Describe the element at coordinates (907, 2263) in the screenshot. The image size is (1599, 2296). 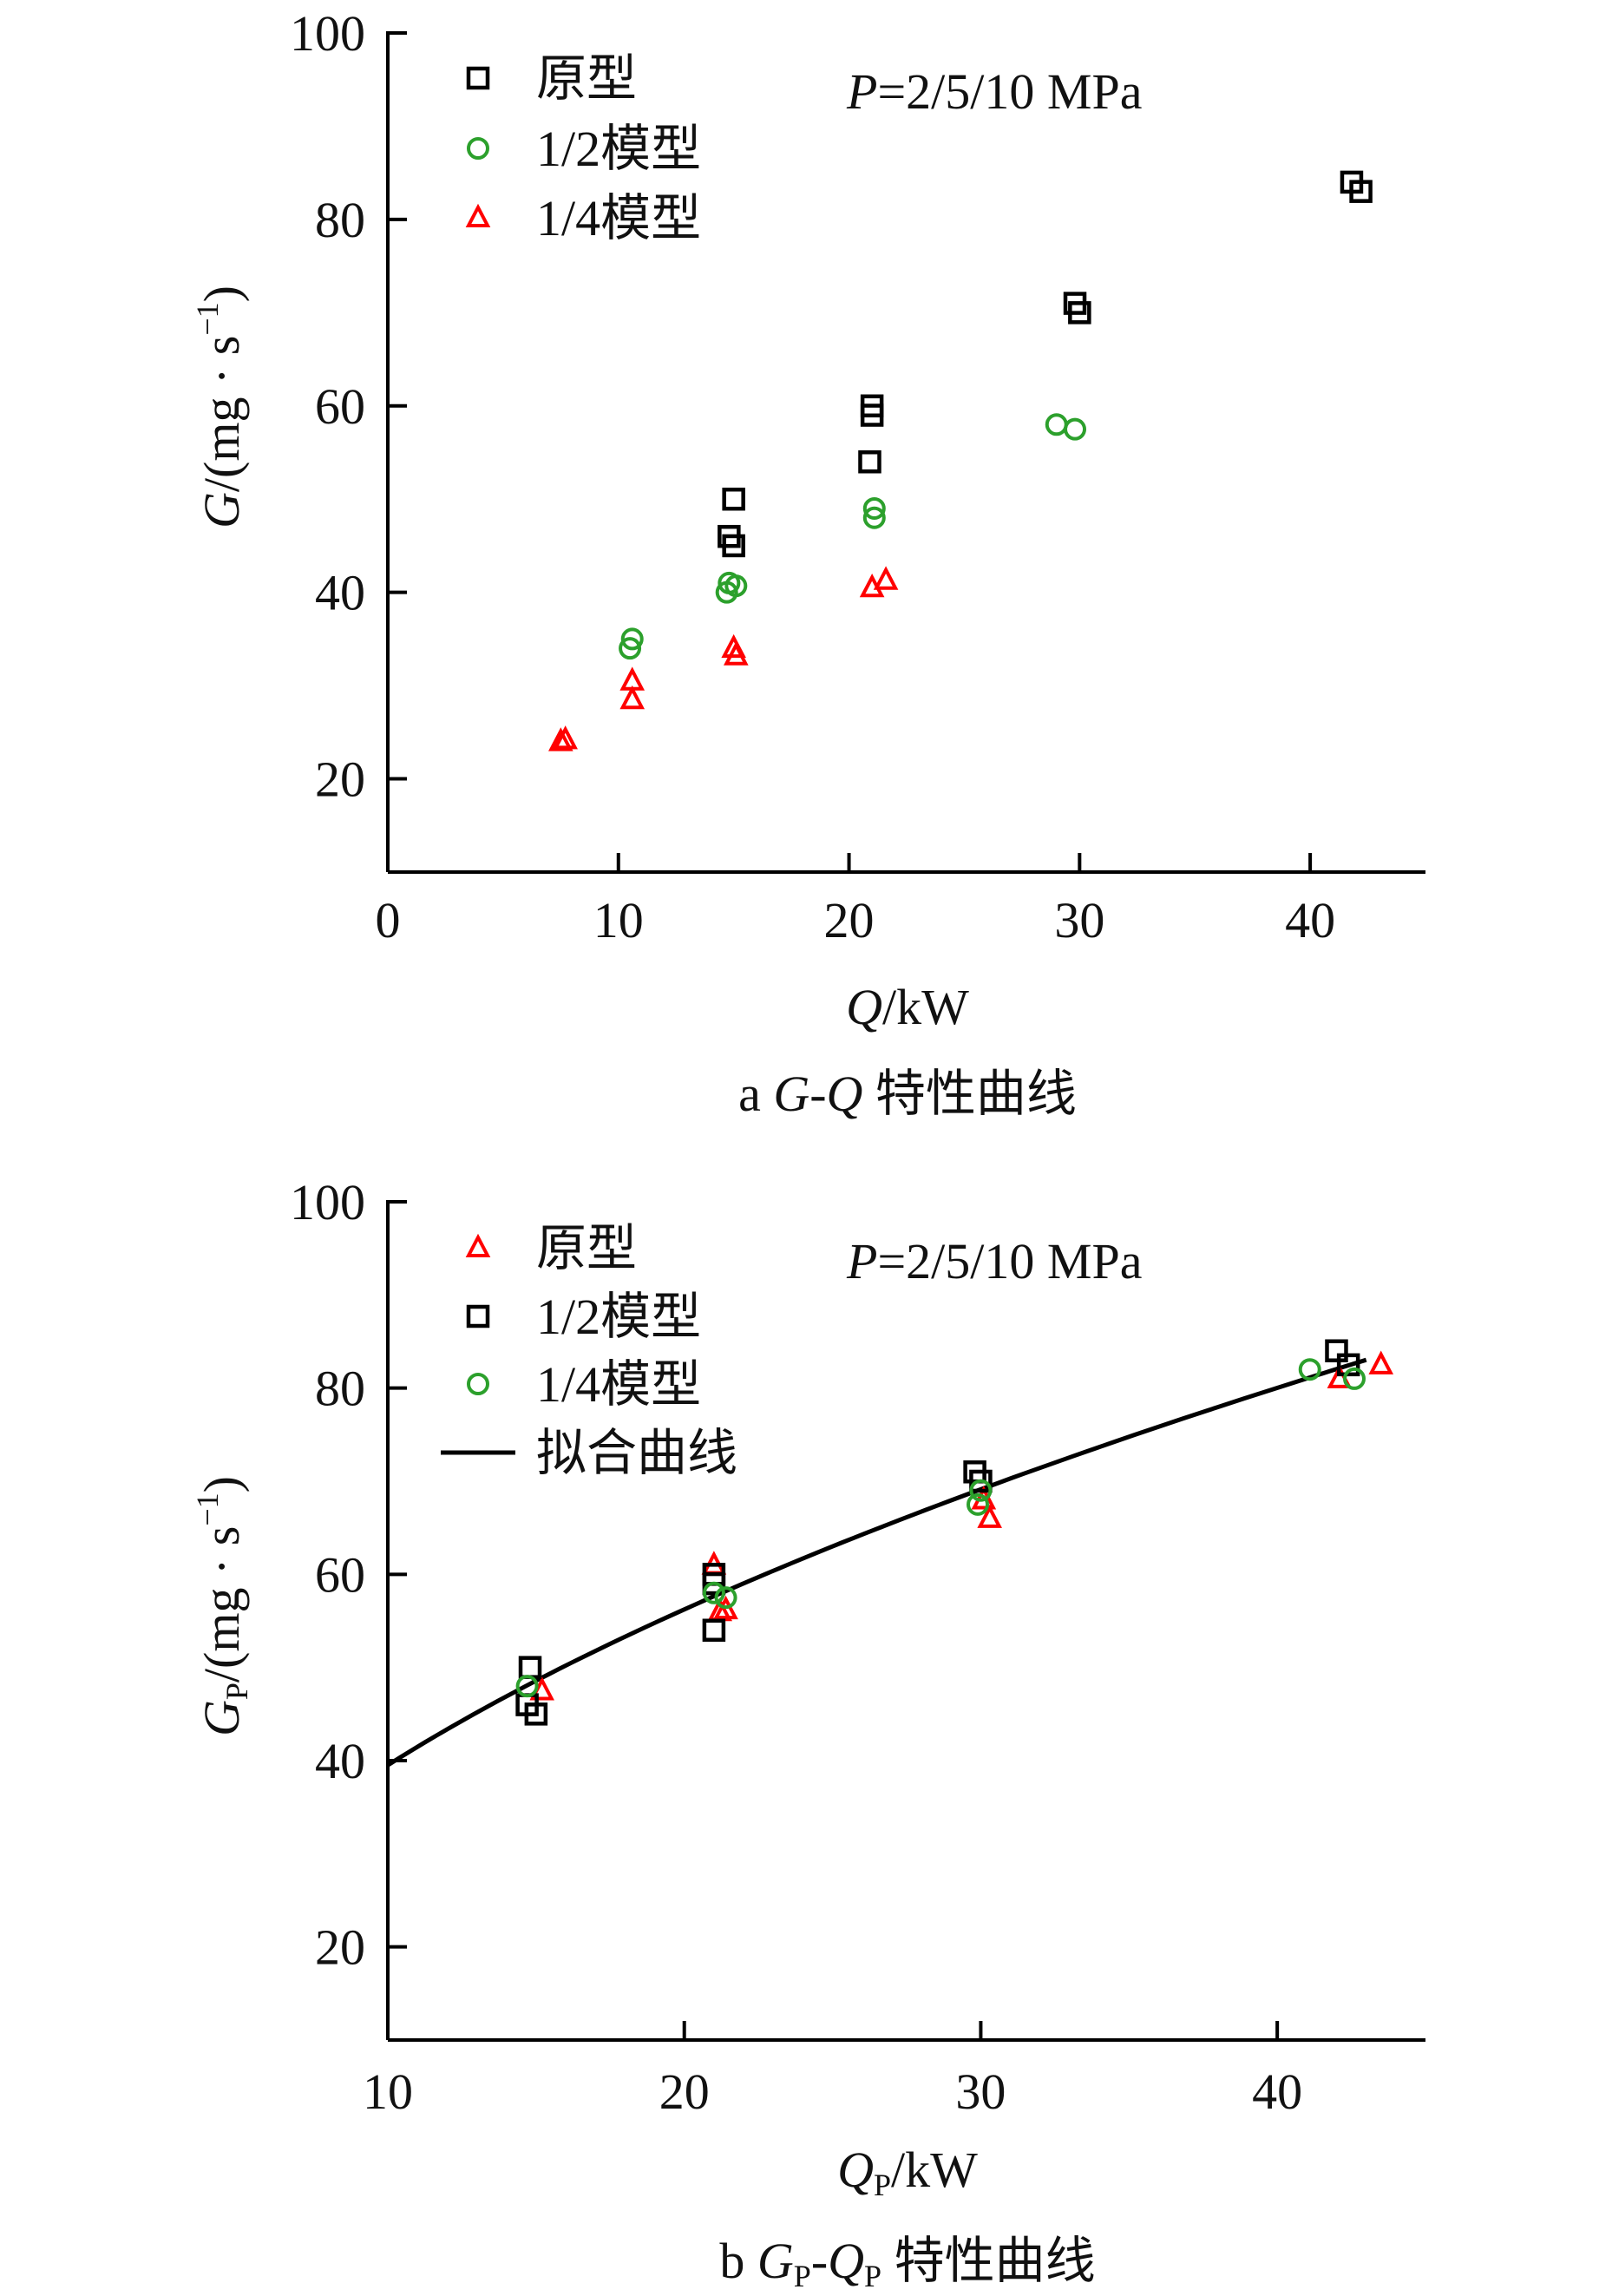
I see `figure-caption: b GP-QP 特性曲线` at that location.